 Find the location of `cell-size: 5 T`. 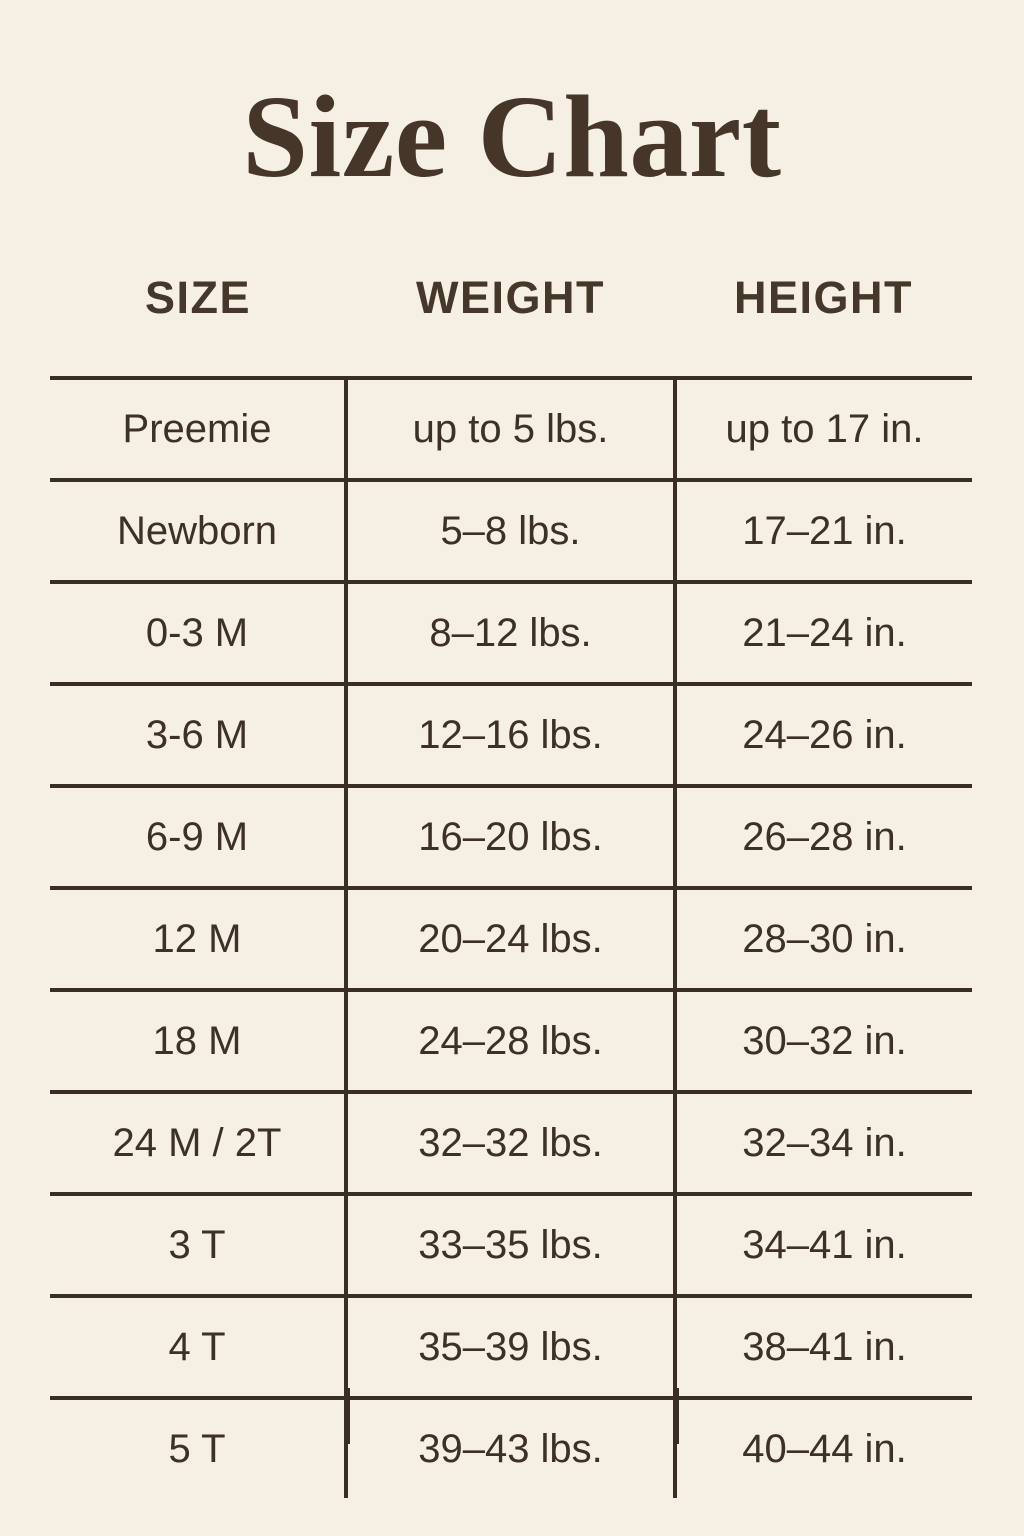

cell-size: 5 T is located at coordinates (198, 1447).